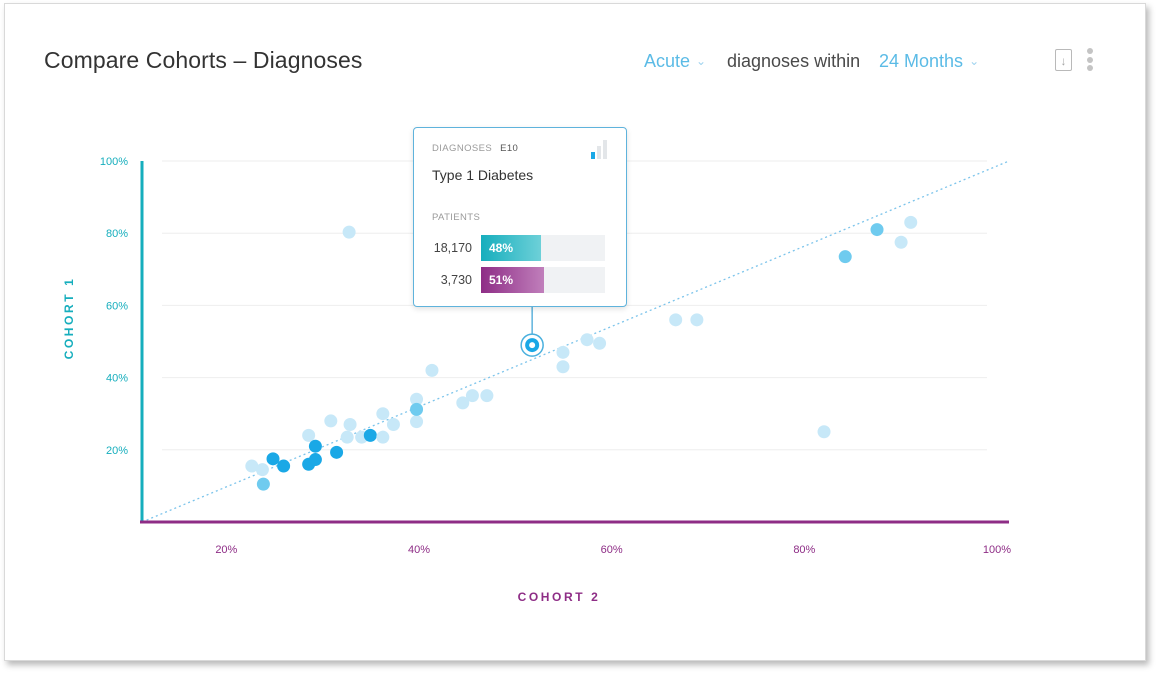 The height and width of the screenshot is (687, 1171). What do you see at coordinates (1090, 60) in the screenshot?
I see `more-vertical-icon` at bounding box center [1090, 60].